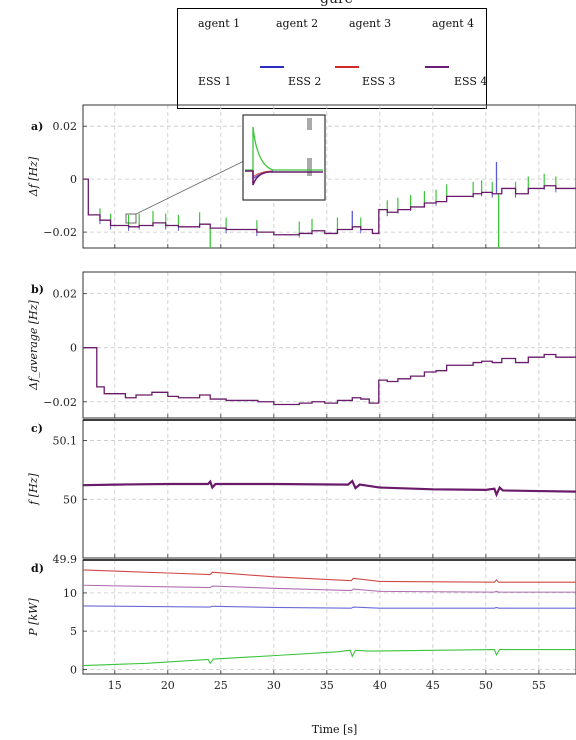 The height and width of the screenshot is (740, 576). What do you see at coordinates (284, 178) in the screenshot?
I see `inset-series-purple` at bounding box center [284, 178].